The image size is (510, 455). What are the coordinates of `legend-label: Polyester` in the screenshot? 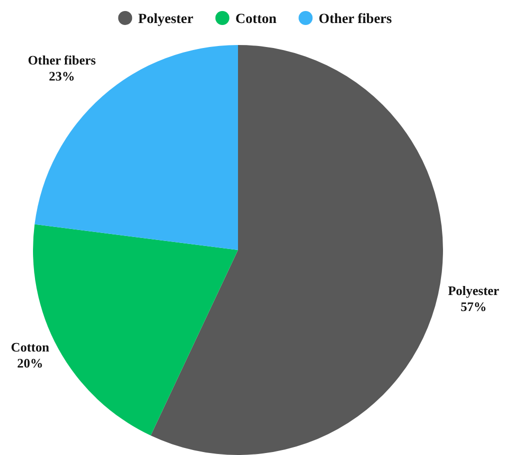 It's located at (166, 19).